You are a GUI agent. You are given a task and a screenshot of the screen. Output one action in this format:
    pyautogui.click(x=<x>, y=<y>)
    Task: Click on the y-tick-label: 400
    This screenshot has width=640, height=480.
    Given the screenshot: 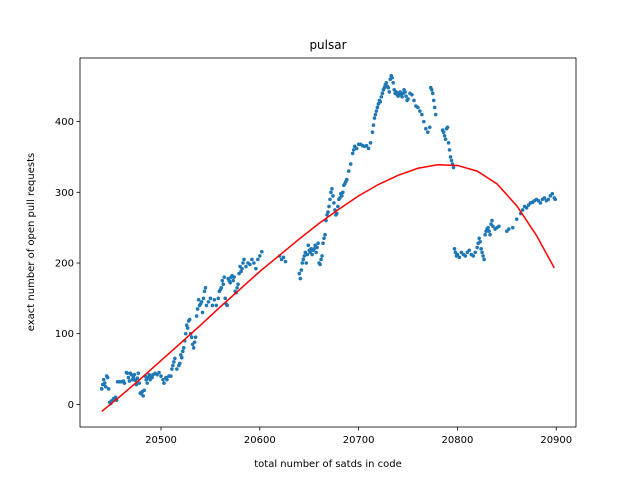 What is the action you would take?
    pyautogui.click(x=64, y=122)
    